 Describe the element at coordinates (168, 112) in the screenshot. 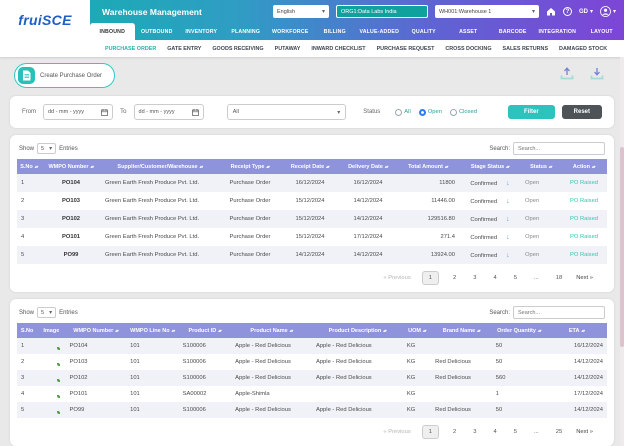

I see `to-date-input: dd - mm - yyyy` at that location.